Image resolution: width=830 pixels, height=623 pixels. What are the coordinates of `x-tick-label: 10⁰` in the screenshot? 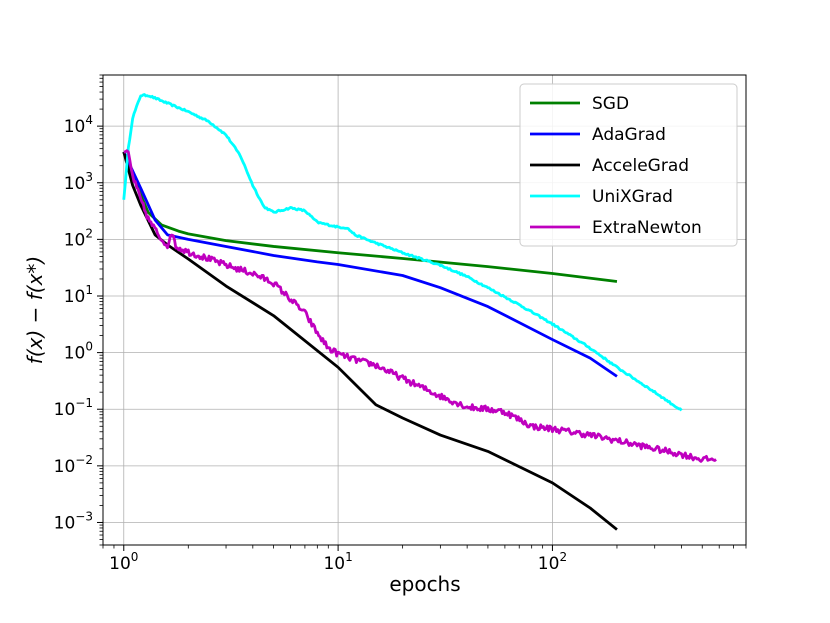 It's located at (123, 562).